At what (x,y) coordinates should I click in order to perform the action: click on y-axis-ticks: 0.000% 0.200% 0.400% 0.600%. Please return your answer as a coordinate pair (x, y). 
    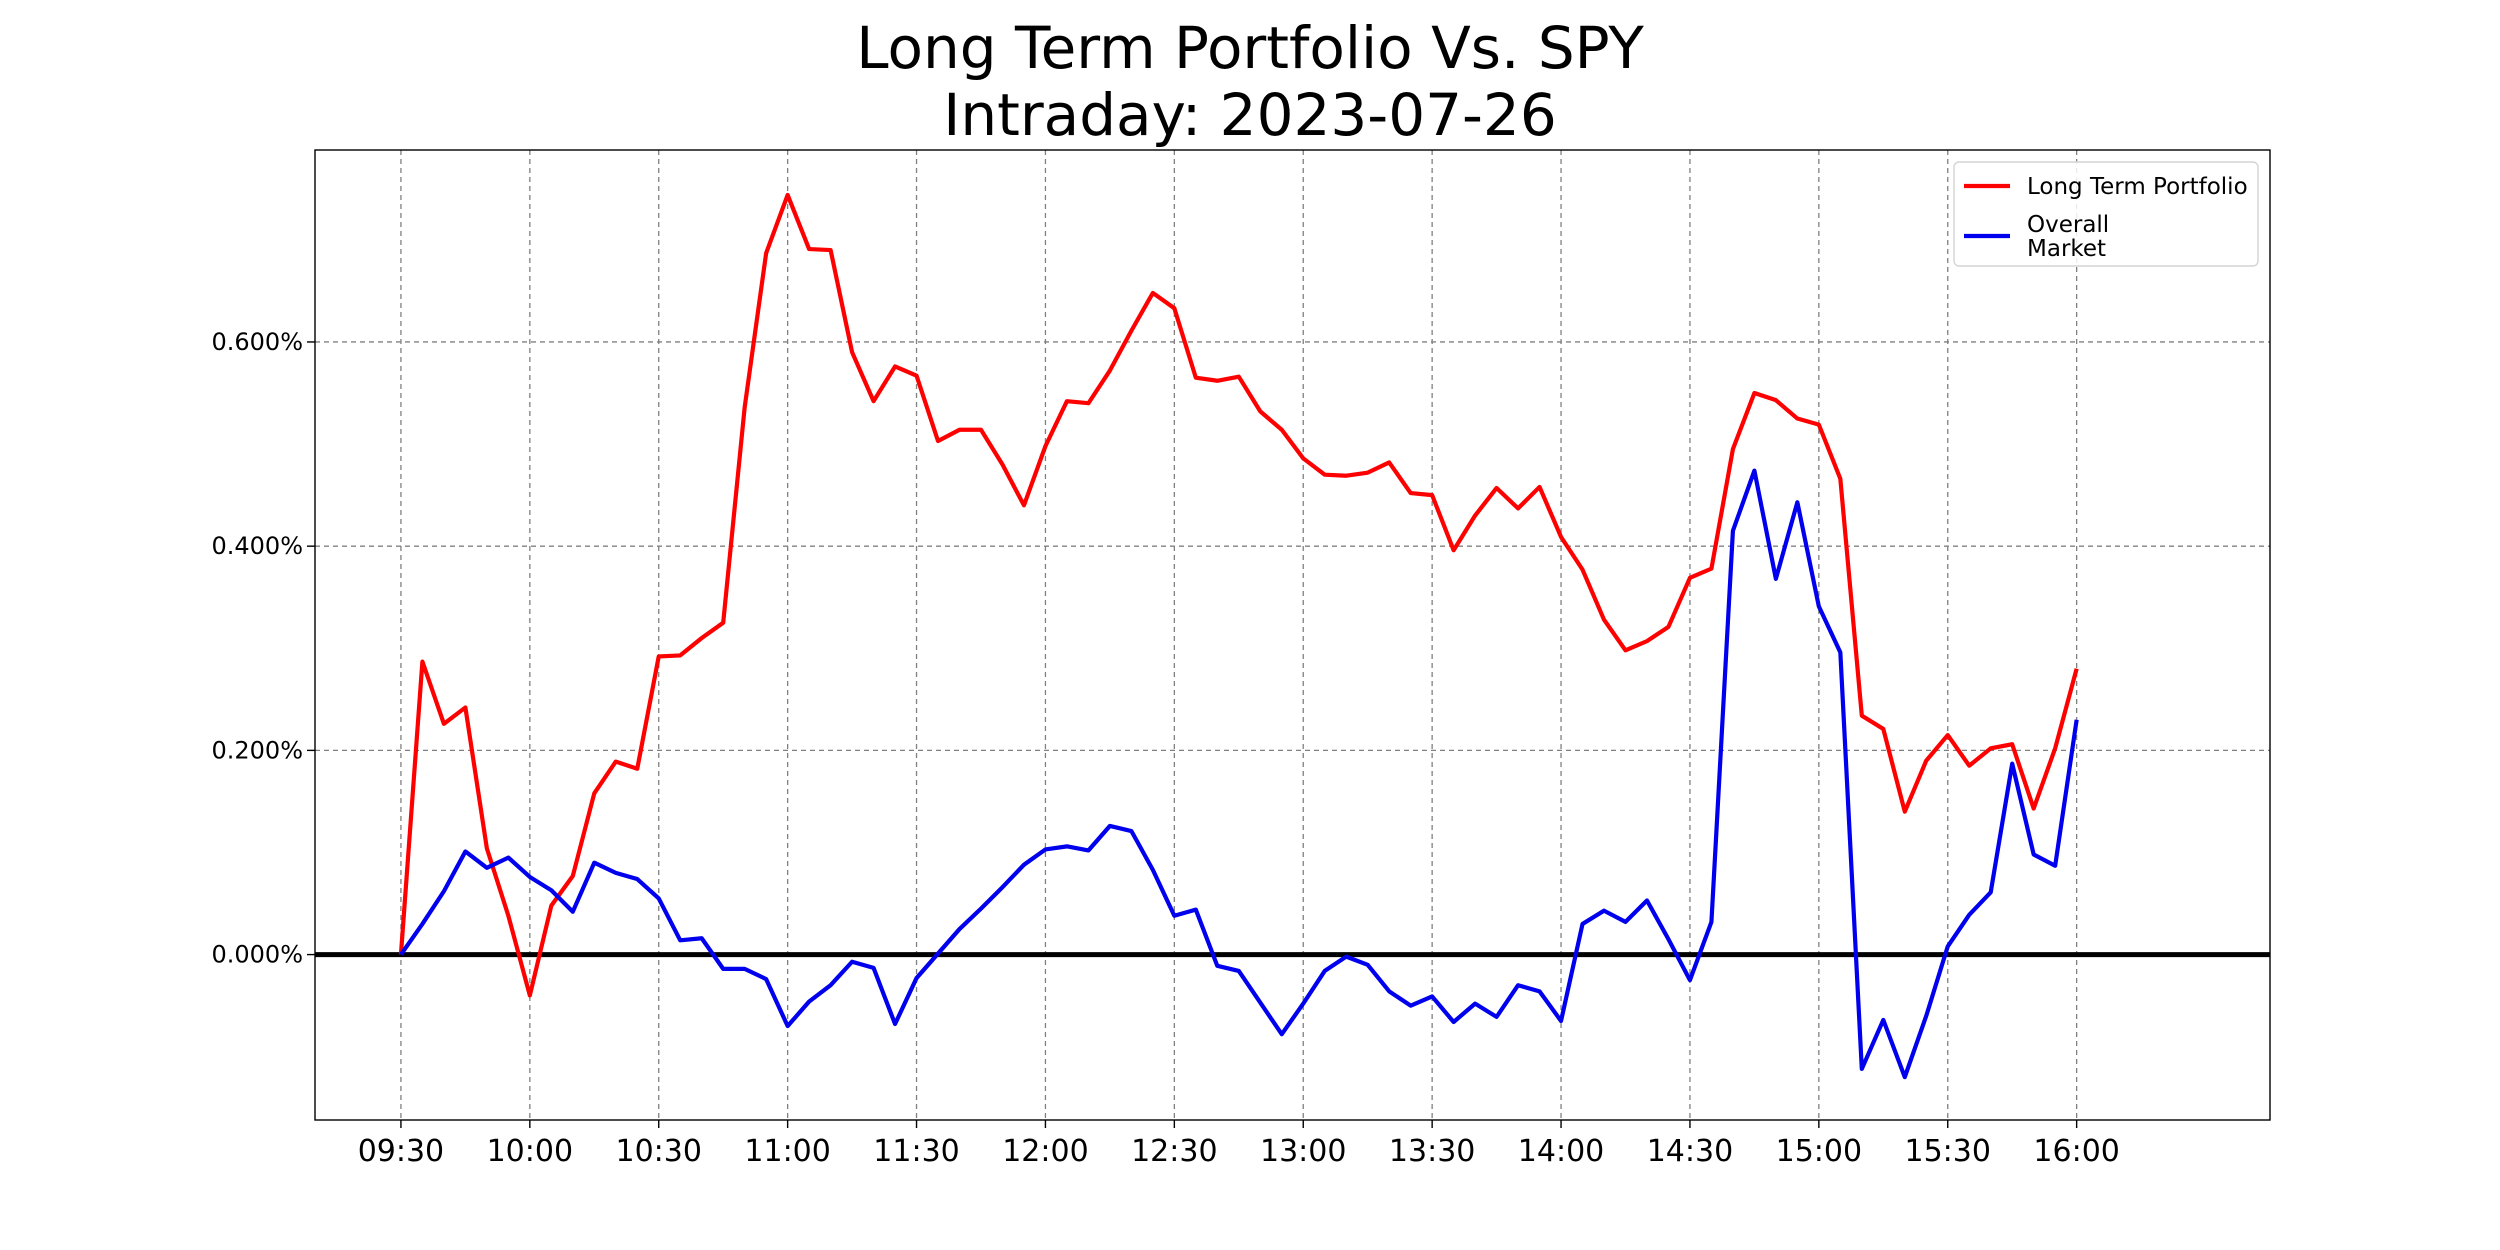
    Looking at the image, I should click on (263, 648).